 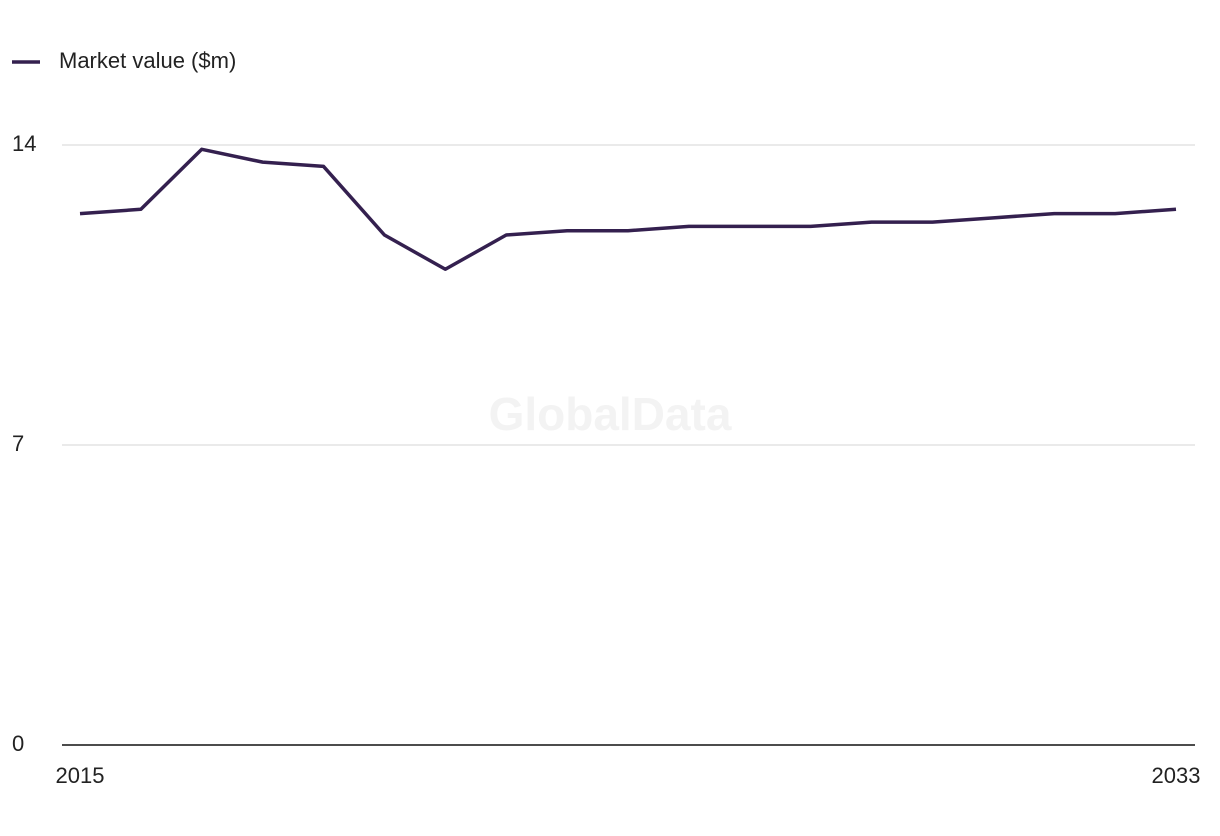 What do you see at coordinates (18, 743) in the screenshot?
I see `y-tick-label: 0` at bounding box center [18, 743].